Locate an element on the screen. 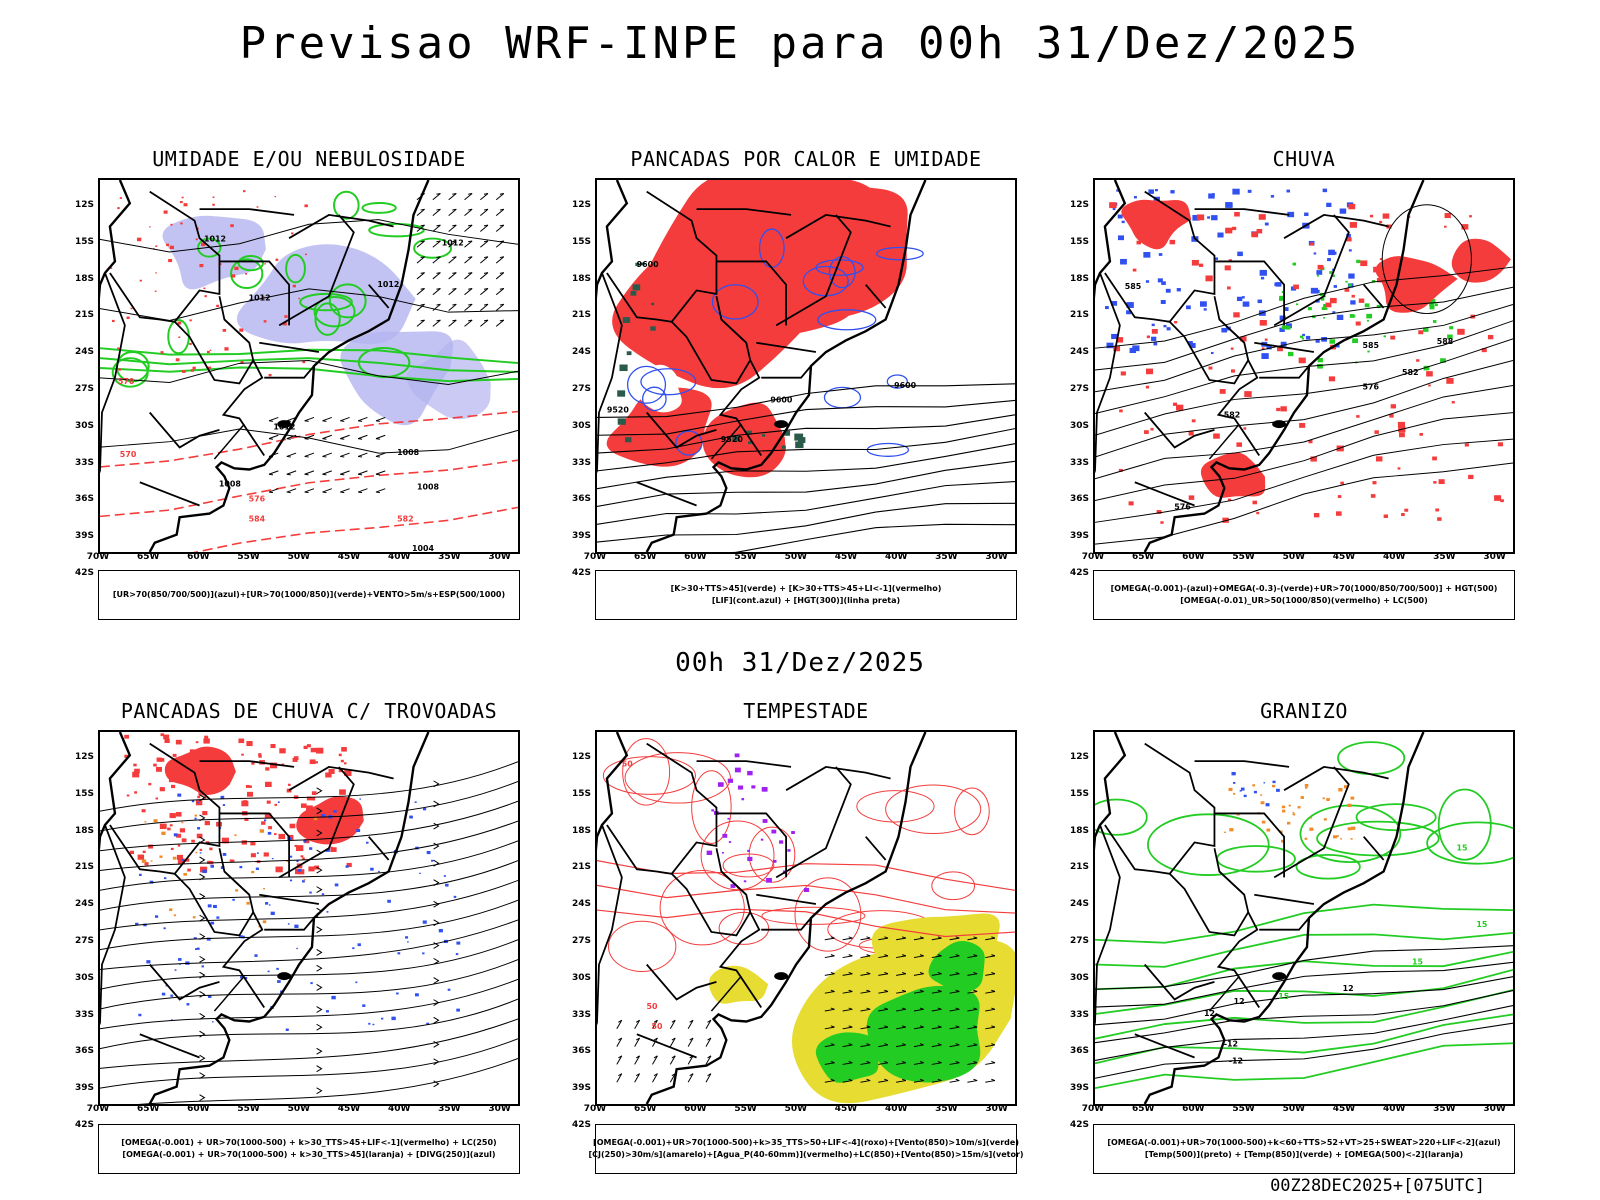 This screenshot has width=1600, height=1200. lifted-index-contour is located at coordinates (654, 399).